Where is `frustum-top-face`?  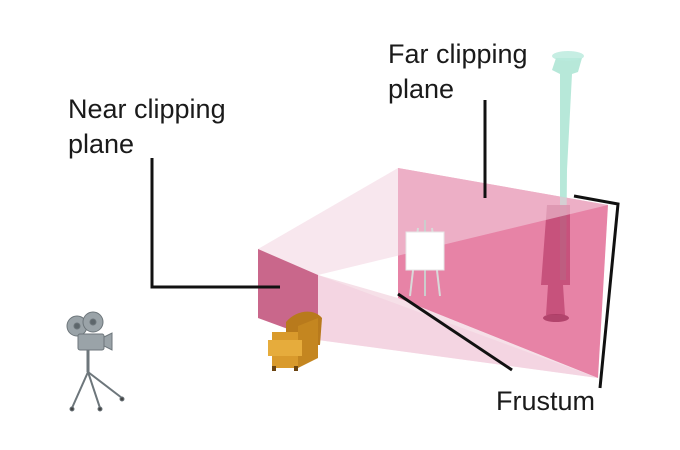 frustum-top-face is located at coordinates (433, 221).